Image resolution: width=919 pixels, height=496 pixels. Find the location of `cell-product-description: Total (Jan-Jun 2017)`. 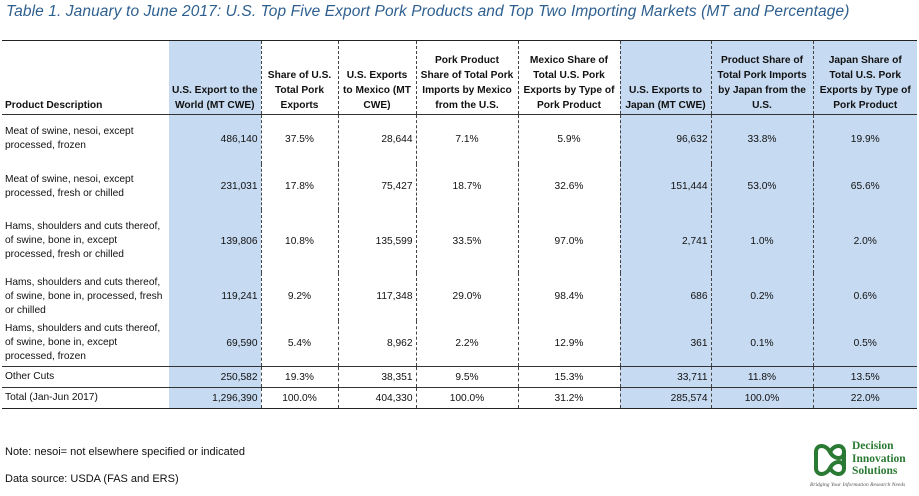

cell-product-description: Total (Jan-Jun 2017) is located at coordinates (85, 398).